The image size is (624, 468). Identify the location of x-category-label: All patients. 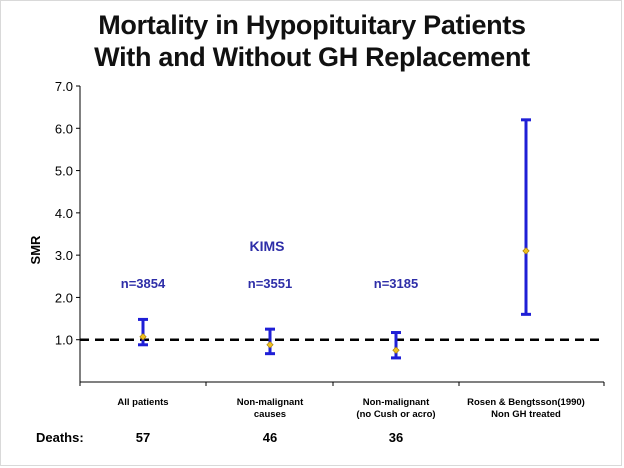
(142, 402).